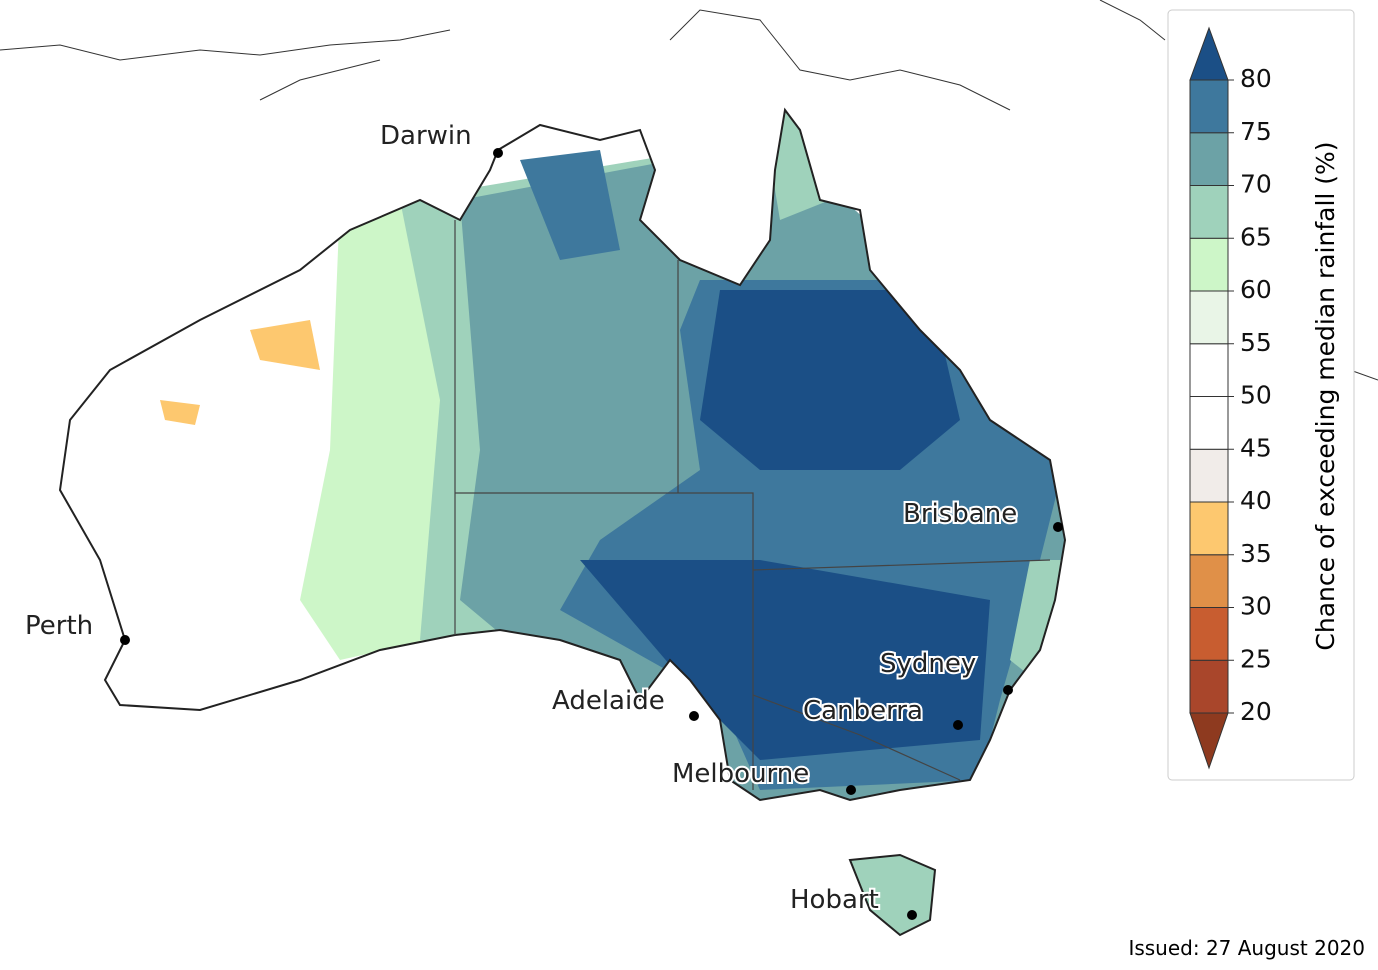 The image size is (1378, 970). I want to click on colorbar-tick-label: 45, so click(1256, 447).